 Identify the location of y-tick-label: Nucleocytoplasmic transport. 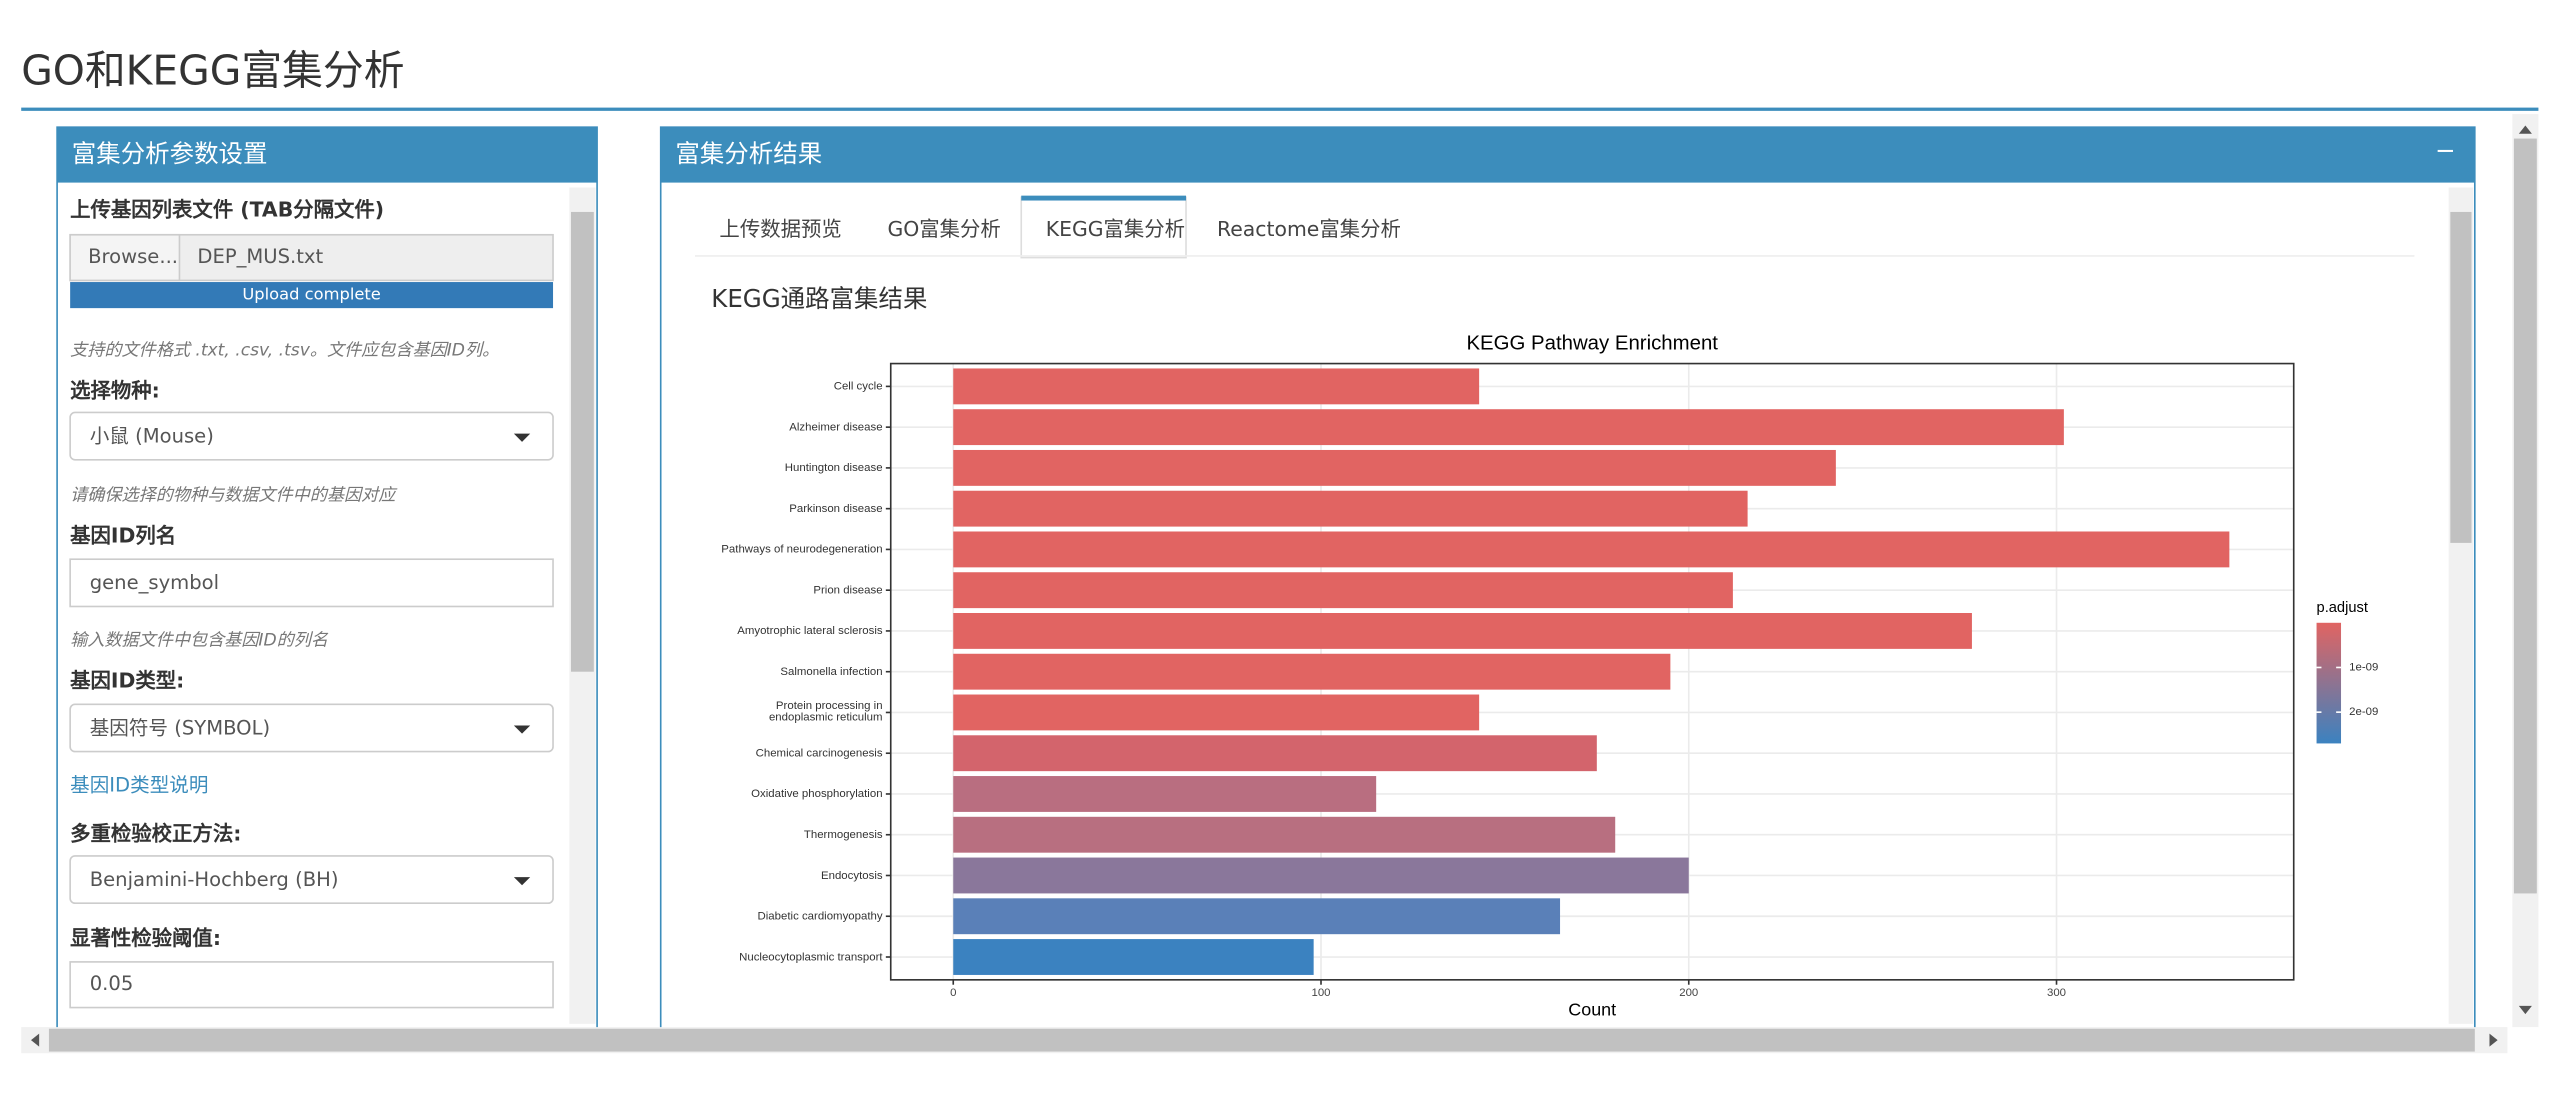
(811, 957).